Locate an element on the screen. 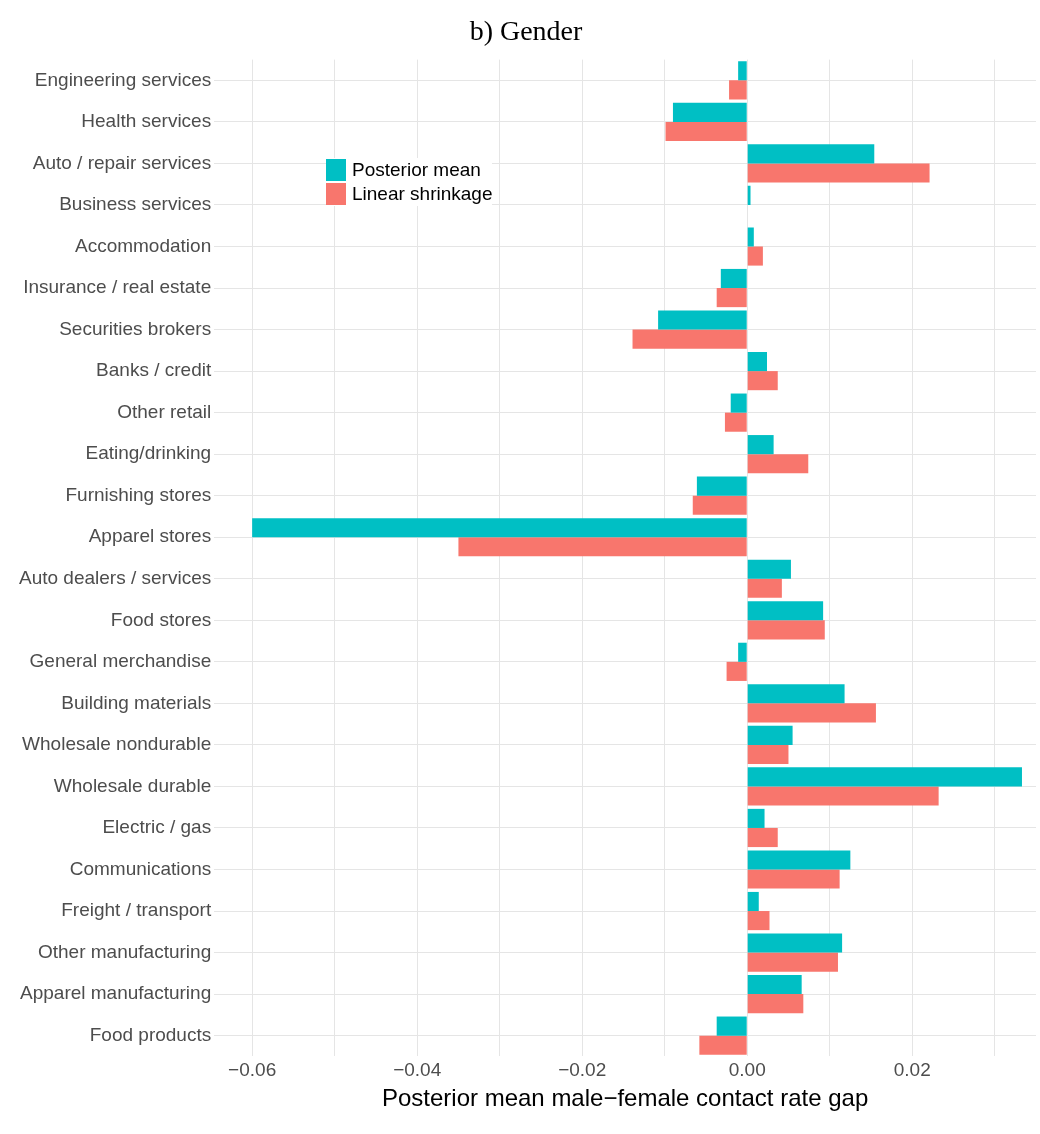  y-tick-label: Accommodation is located at coordinates (143, 245).